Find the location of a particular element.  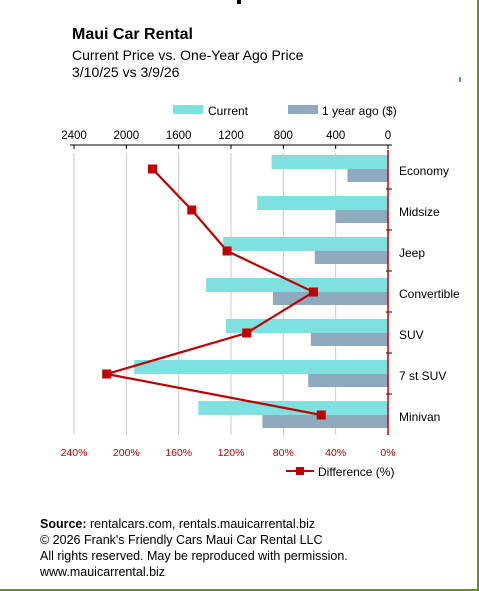

category-label: Convertible is located at coordinates (429, 294).